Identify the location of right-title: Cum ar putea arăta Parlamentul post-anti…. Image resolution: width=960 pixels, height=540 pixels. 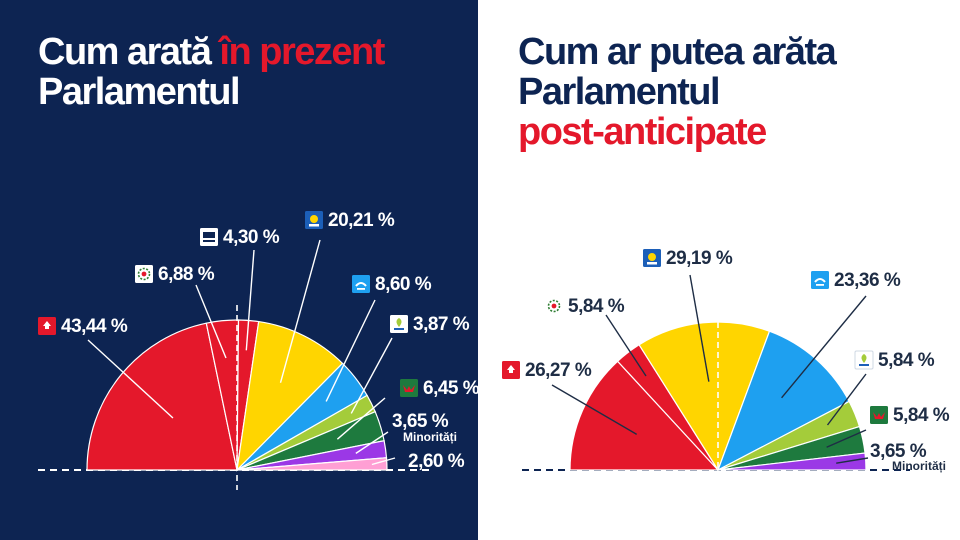
(677, 92).